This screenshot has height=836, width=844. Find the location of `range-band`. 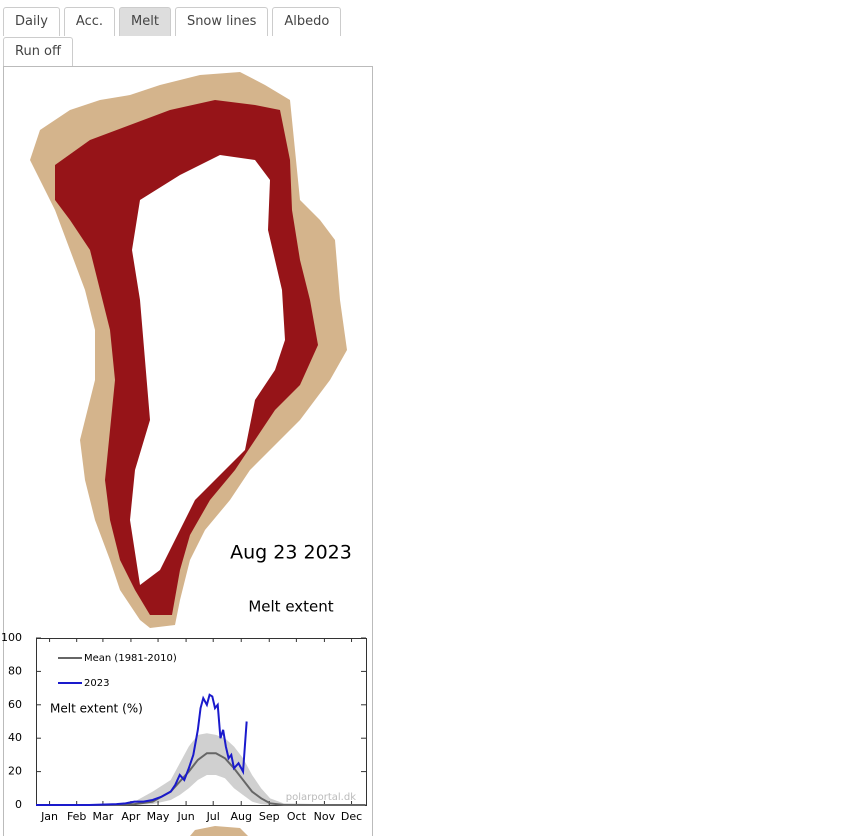

range-band is located at coordinates (201, 769).